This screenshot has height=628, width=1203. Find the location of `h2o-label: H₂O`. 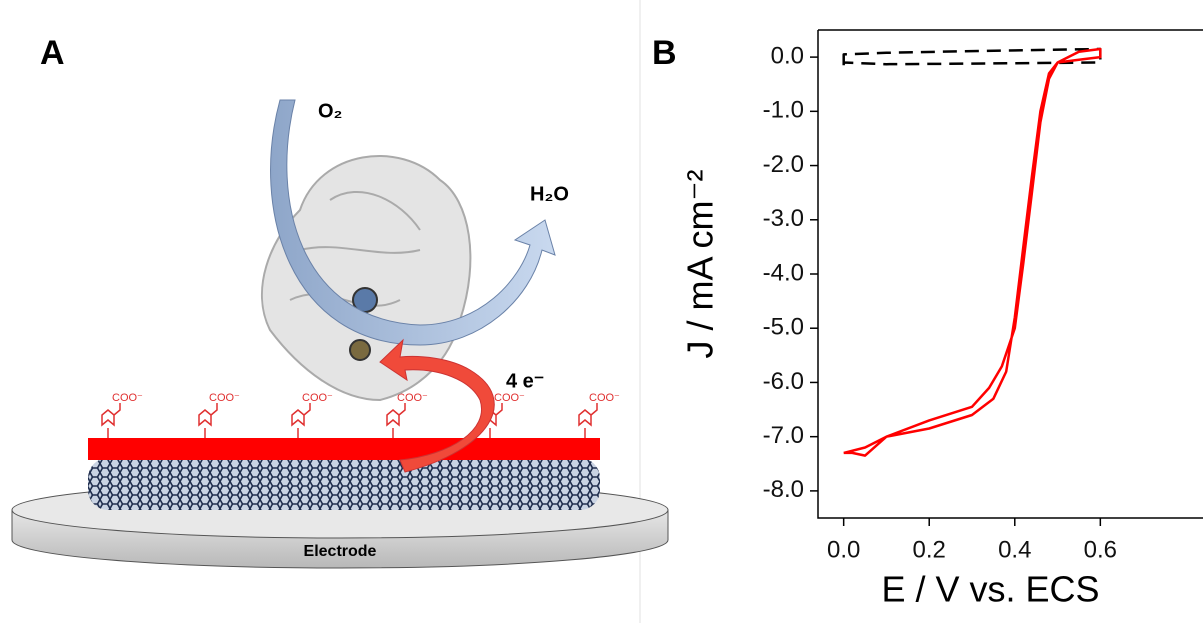

h2o-label: H₂O is located at coordinates (549, 194).